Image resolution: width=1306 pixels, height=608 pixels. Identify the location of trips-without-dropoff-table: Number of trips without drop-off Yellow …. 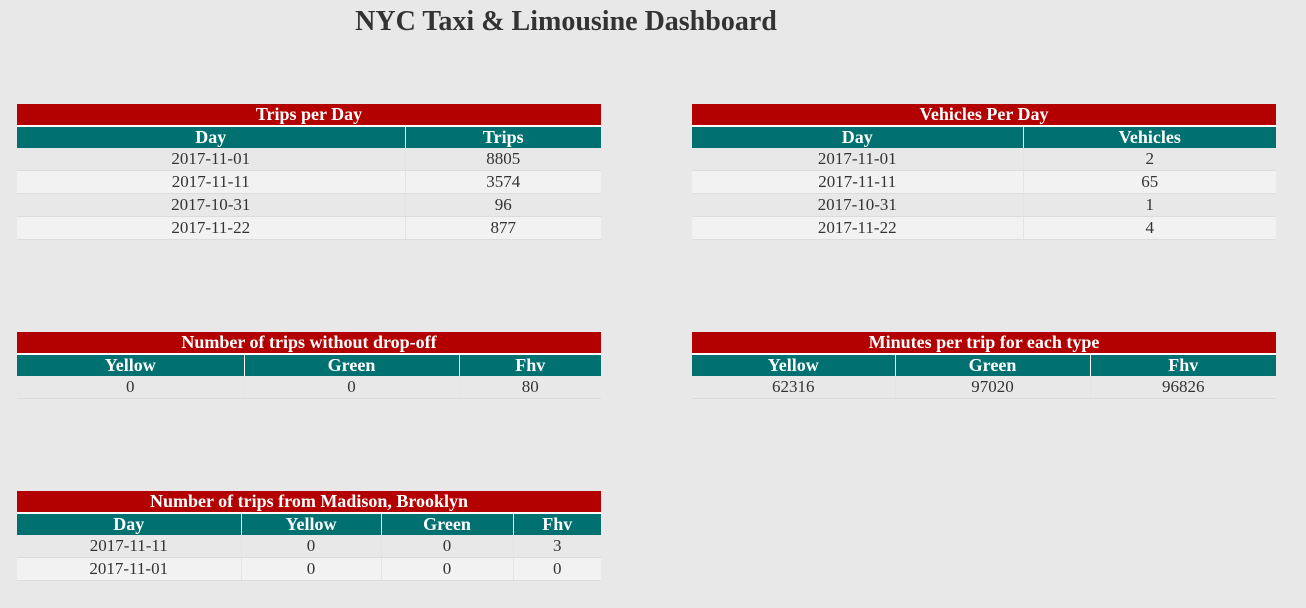
(309, 365).